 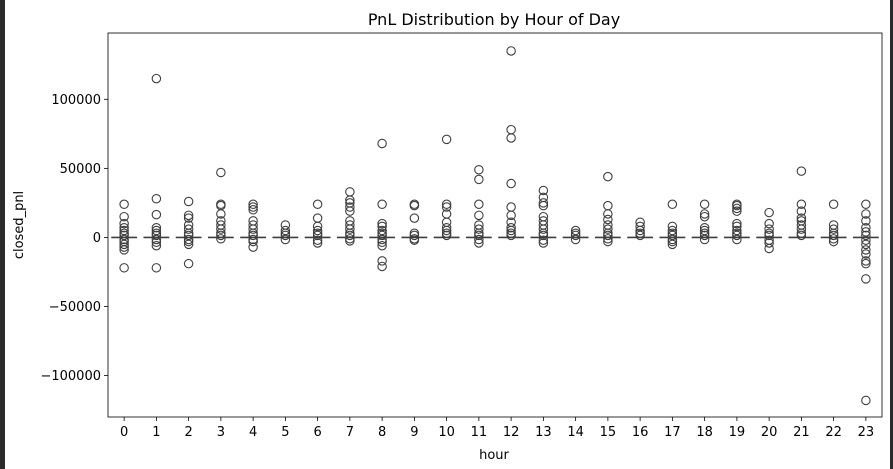 What do you see at coordinates (704, 432) in the screenshot?
I see `x-tick-label: 18` at bounding box center [704, 432].